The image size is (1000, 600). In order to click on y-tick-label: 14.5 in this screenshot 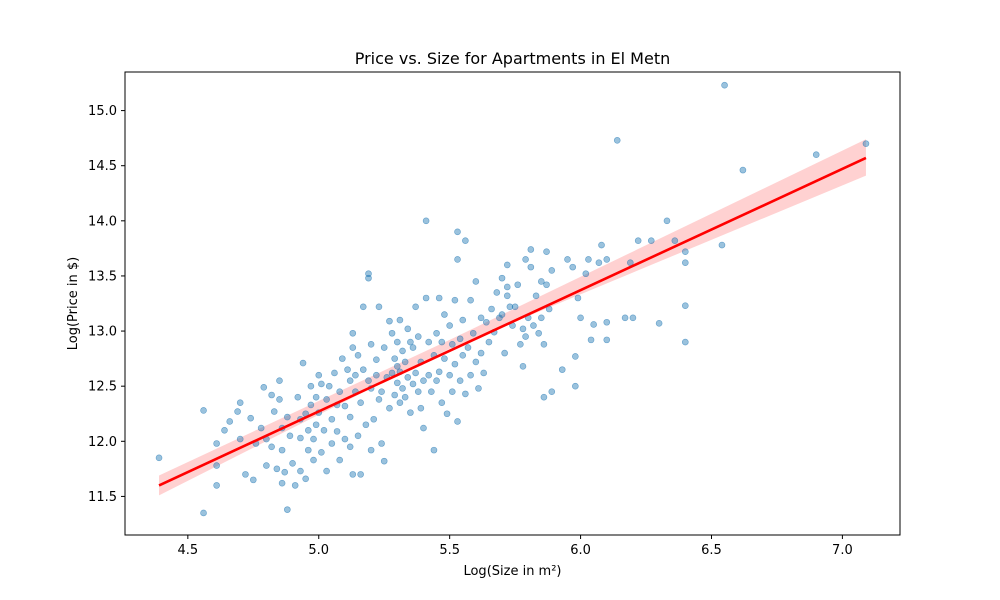, I will do `click(102, 166)`.